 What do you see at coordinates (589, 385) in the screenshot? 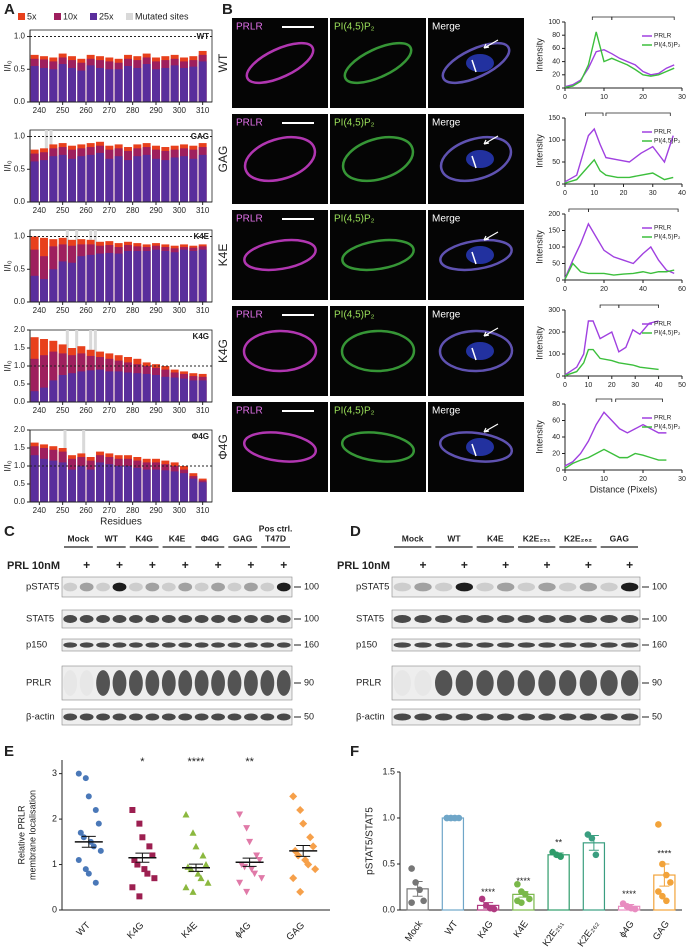
I see `x-tick-label: 10` at bounding box center [589, 385].